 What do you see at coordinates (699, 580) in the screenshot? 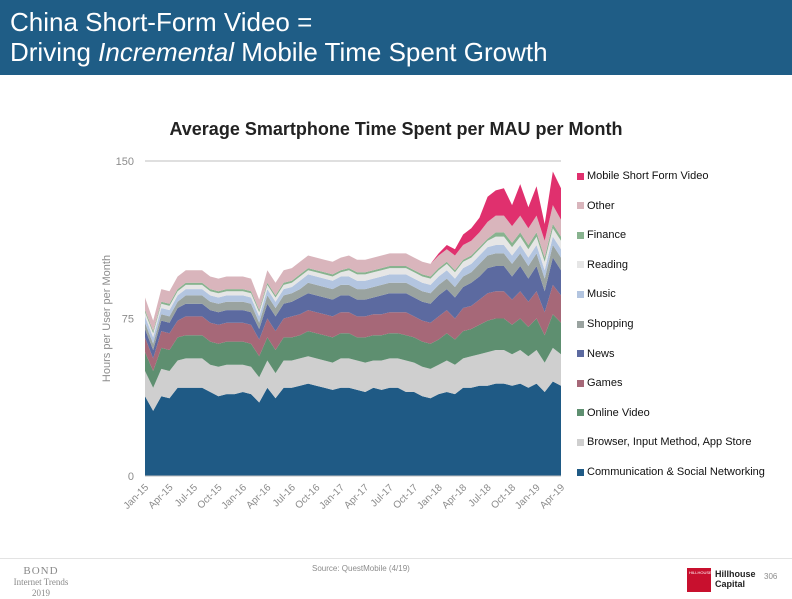
I see `hillhouse-logo-mark: HILLHOUSE` at bounding box center [699, 580].